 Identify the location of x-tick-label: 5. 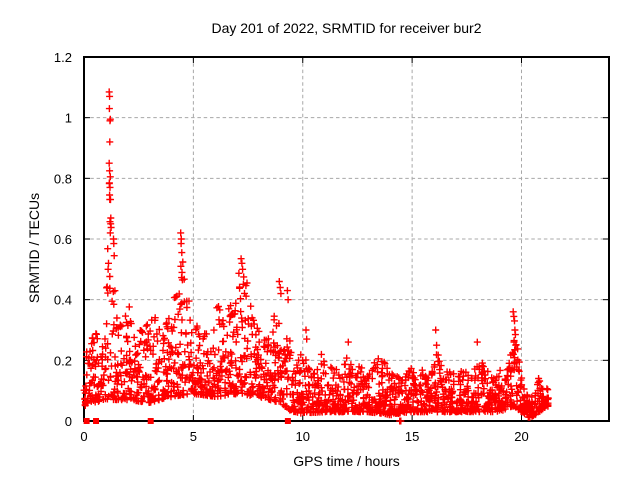
(193, 436).